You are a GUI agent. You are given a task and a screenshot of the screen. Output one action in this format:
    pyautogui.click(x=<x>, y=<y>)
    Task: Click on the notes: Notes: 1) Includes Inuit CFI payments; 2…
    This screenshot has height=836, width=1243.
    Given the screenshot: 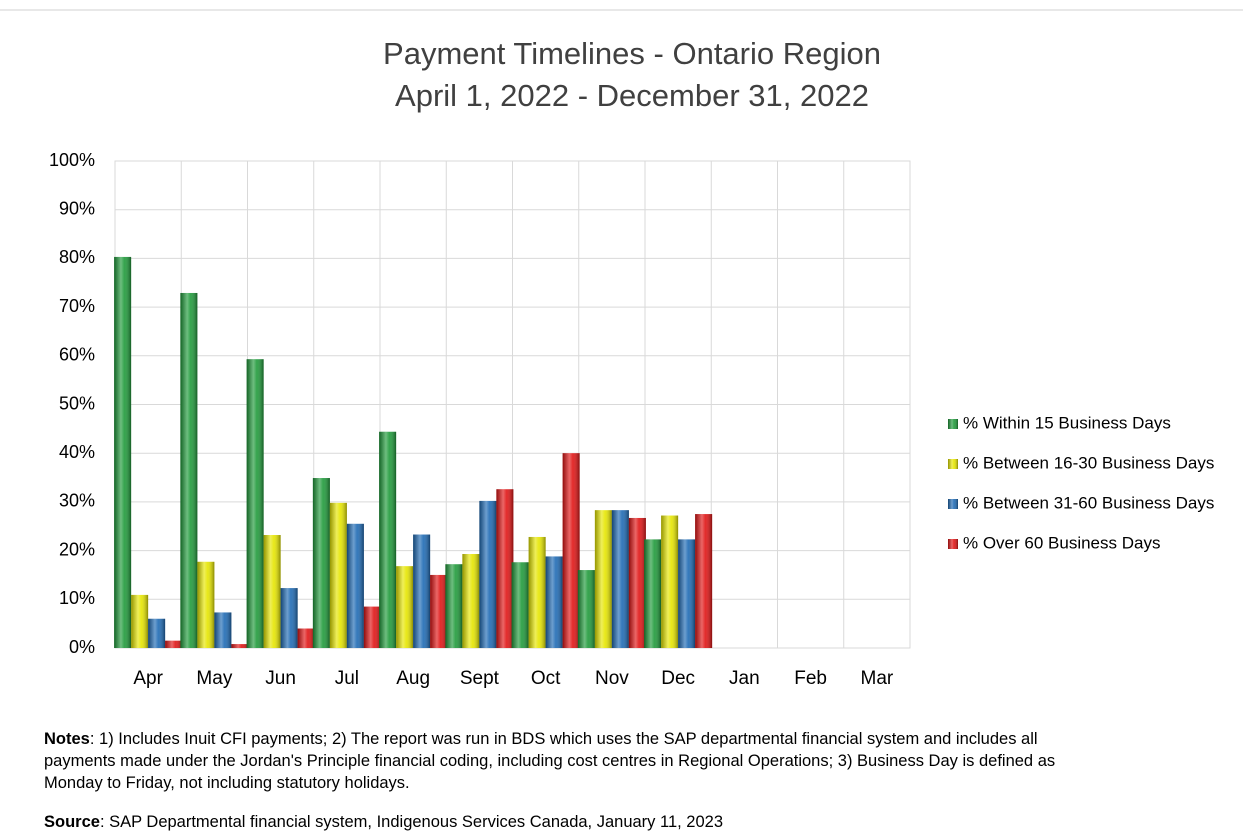 What is the action you would take?
    pyautogui.click(x=574, y=761)
    